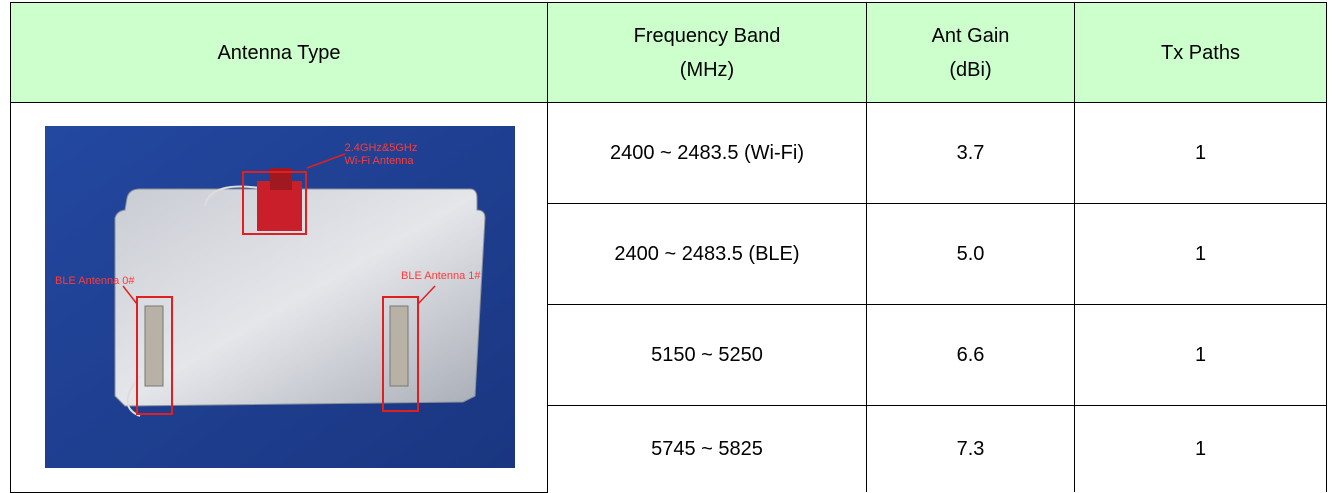 Image resolution: width=1336 pixels, height=493 pixels. What do you see at coordinates (707, 153) in the screenshot?
I see `cell: 2400 ~ 2483.5 (Wi-Fi)` at bounding box center [707, 153].